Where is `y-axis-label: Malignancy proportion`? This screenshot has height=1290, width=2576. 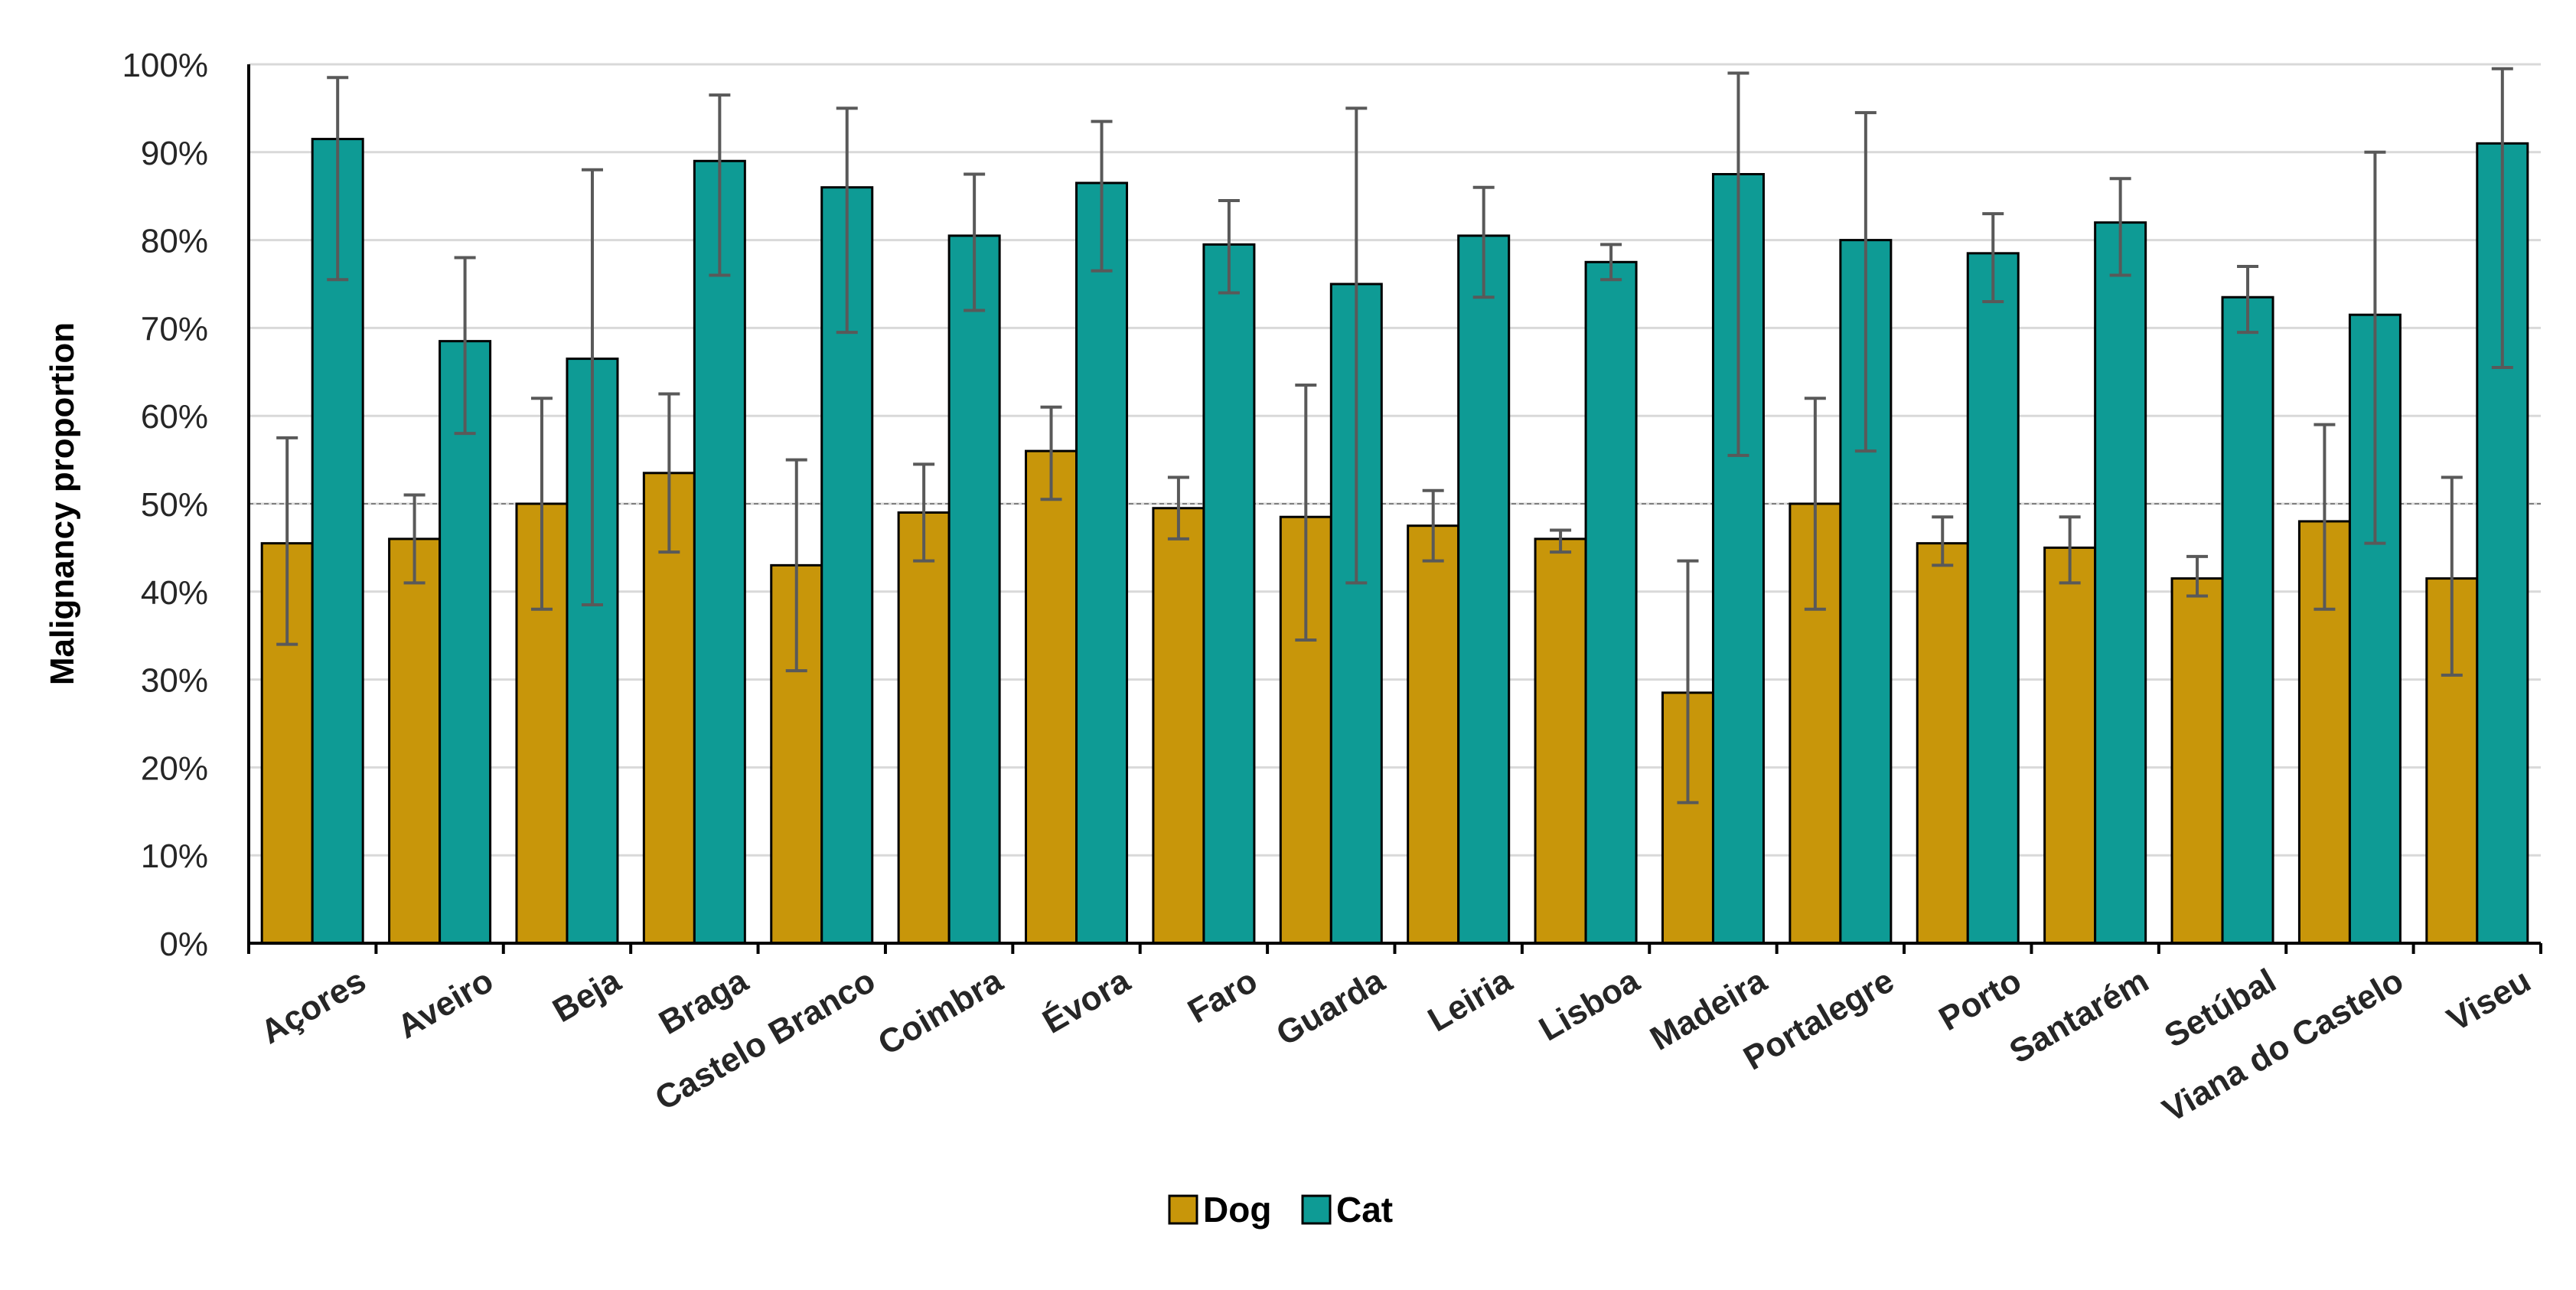
y-axis-label: Malignancy proportion is located at coordinates (63, 503).